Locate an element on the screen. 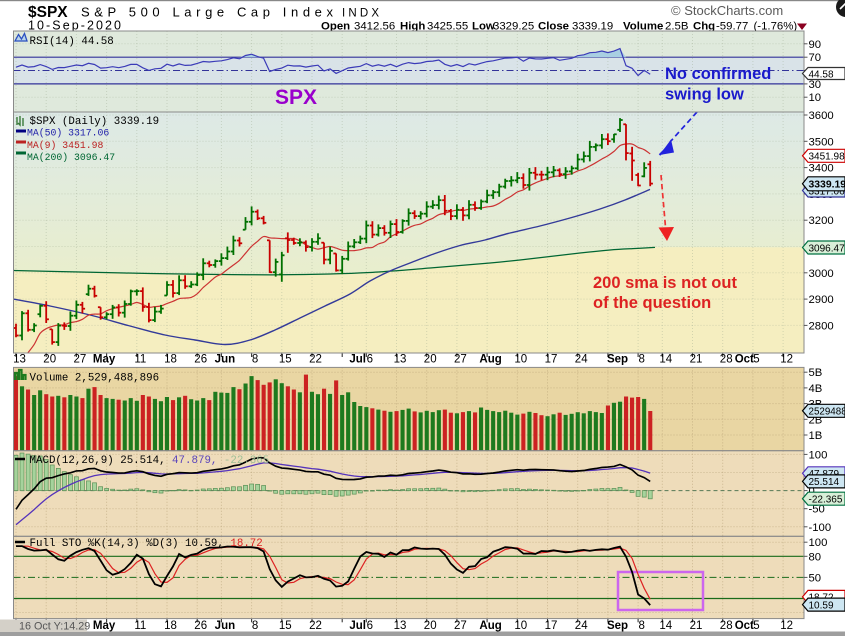 The width and height of the screenshot is (845, 636). svg-text: -100 is located at coordinates (820, 528).